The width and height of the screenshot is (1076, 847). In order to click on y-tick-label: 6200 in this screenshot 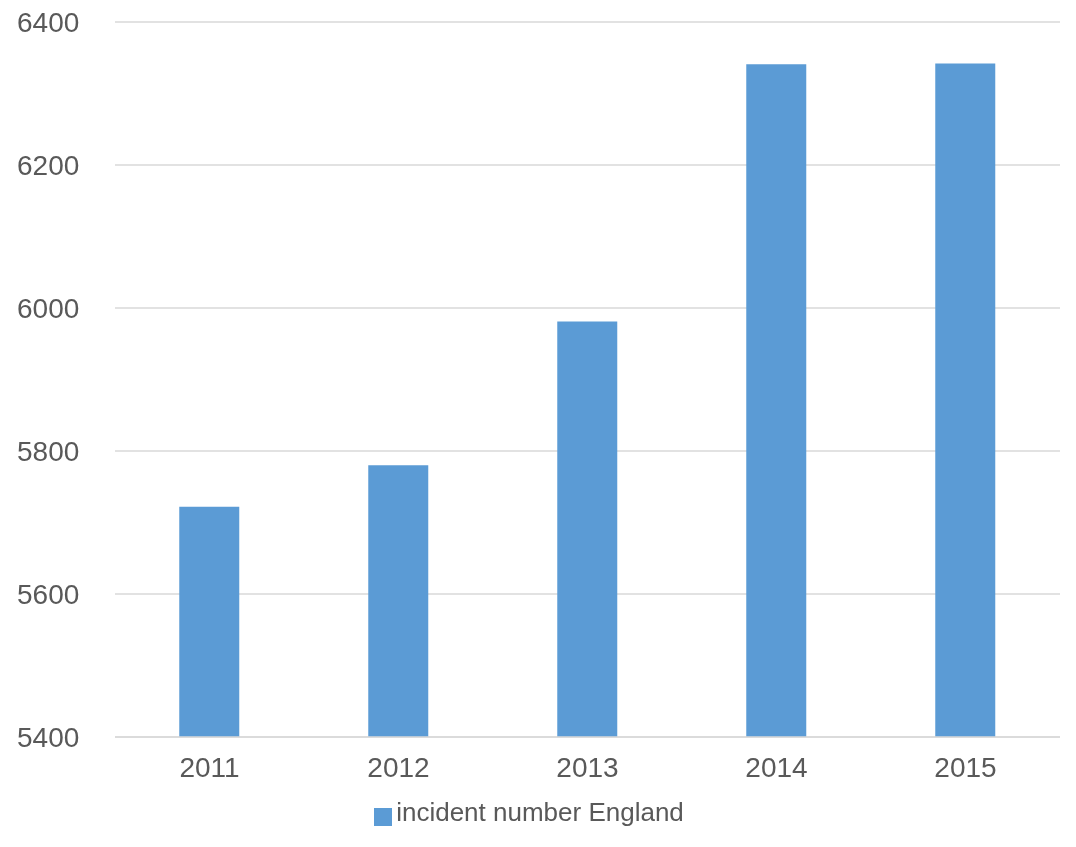, I will do `click(48, 165)`.